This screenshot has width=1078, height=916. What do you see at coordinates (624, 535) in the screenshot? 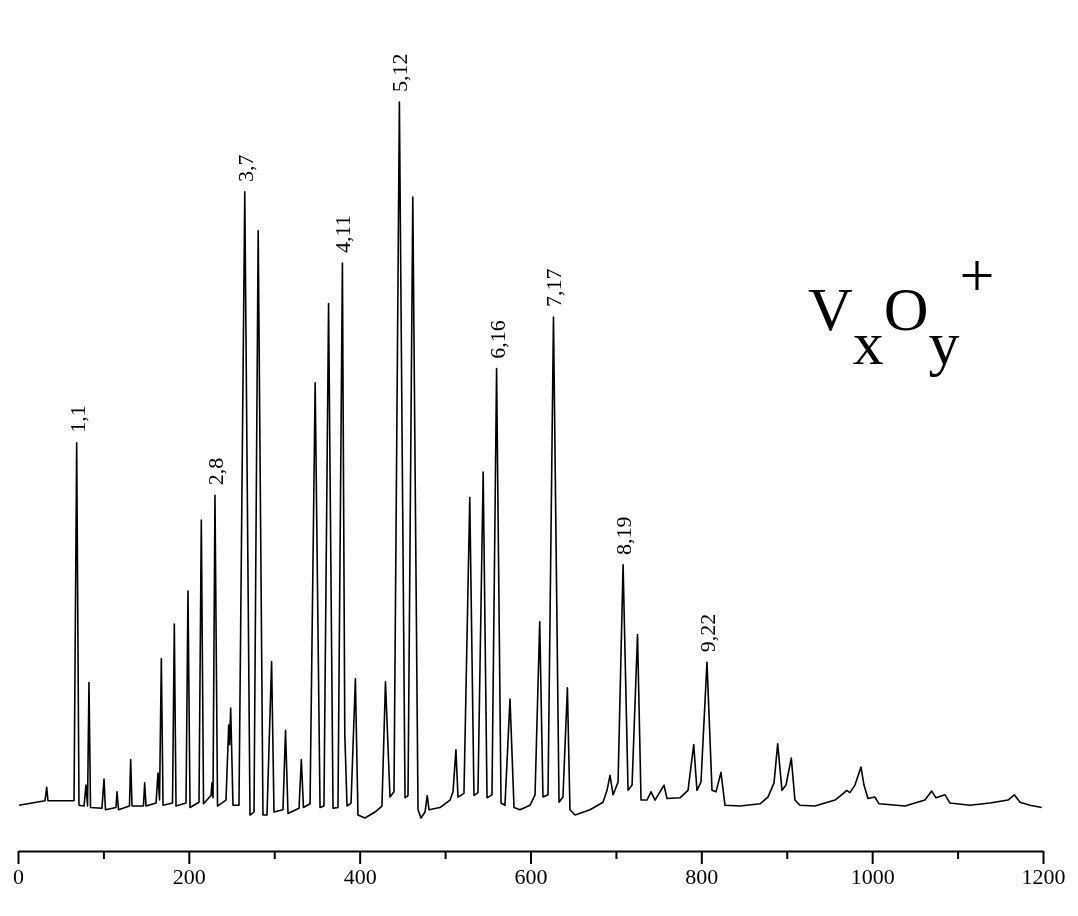
I see `annotation: 8,19` at bounding box center [624, 535].